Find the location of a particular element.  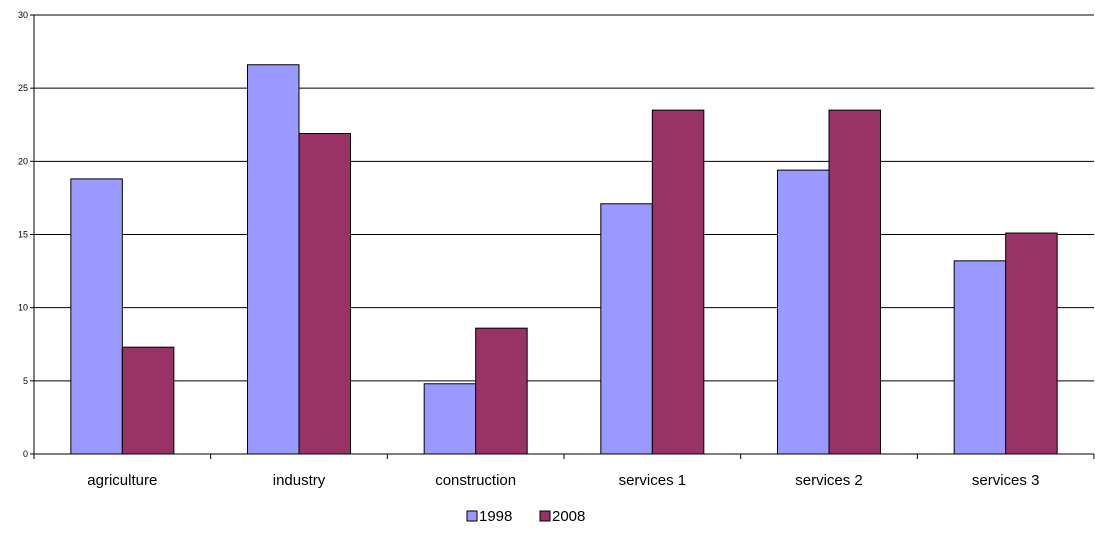

y-tick-label: 10 is located at coordinates (23, 308).